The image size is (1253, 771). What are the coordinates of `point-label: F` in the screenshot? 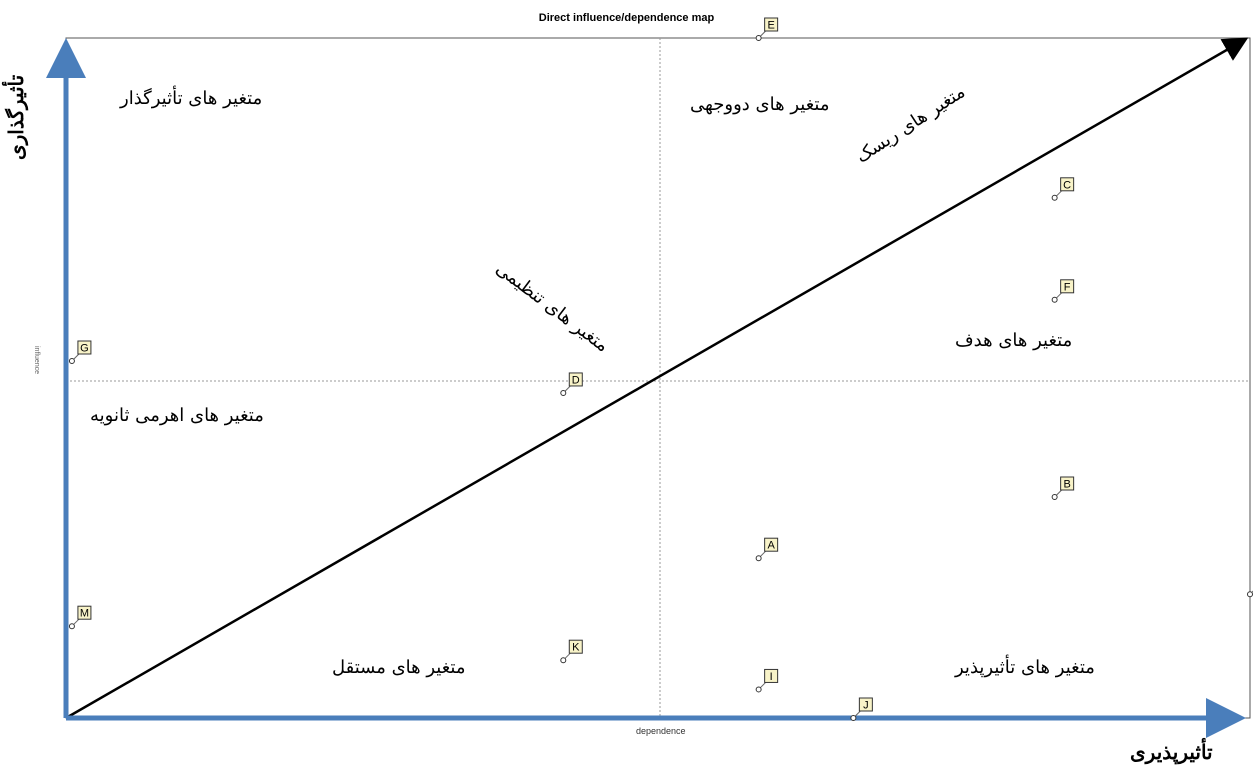 It's located at (1067, 287).